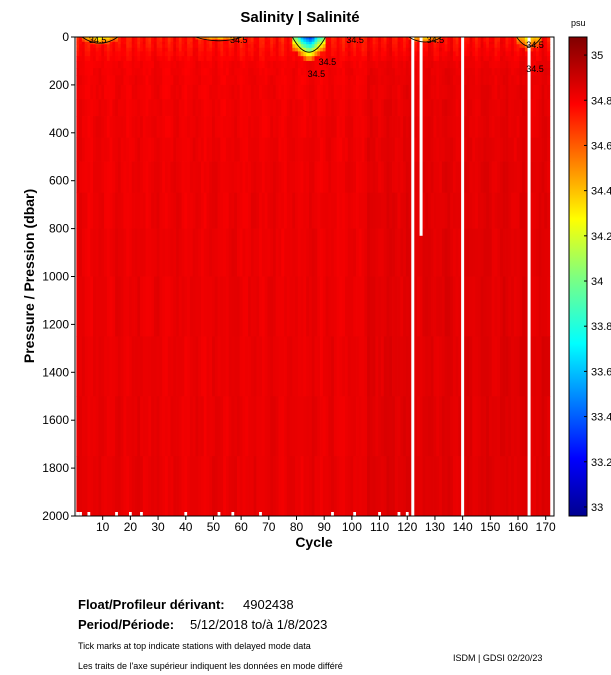  Describe the element at coordinates (518, 527) in the screenshot. I see `x-tick-label: 160` at that location.